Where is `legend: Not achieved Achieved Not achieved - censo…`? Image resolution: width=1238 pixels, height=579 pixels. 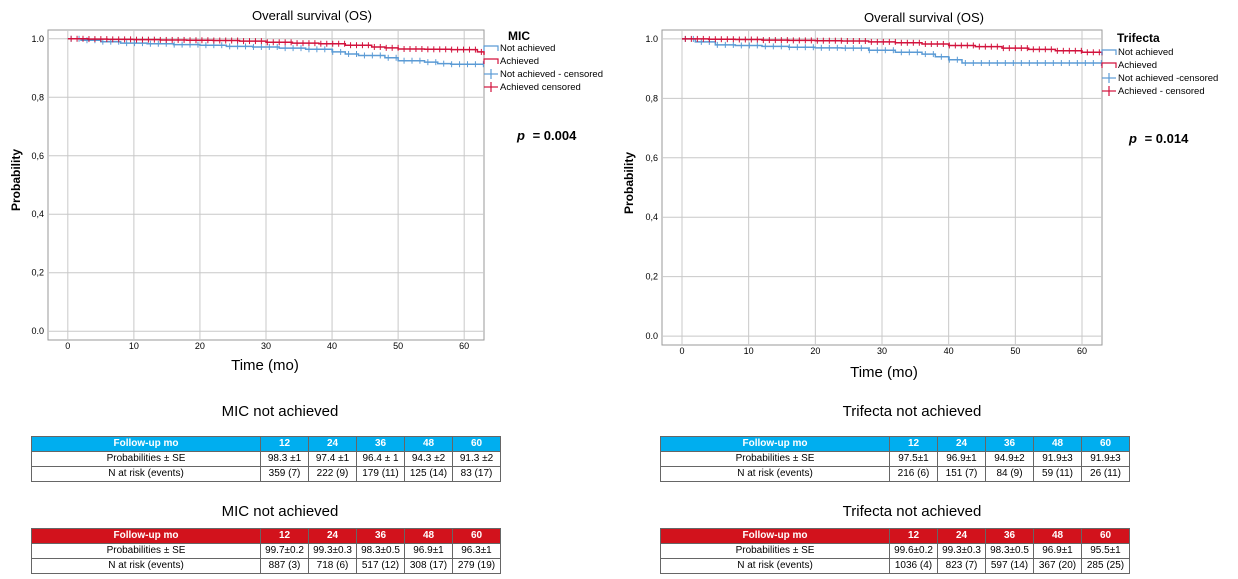
legend: Not achieved Achieved Not achieved - censo… is located at coordinates (543, 68).